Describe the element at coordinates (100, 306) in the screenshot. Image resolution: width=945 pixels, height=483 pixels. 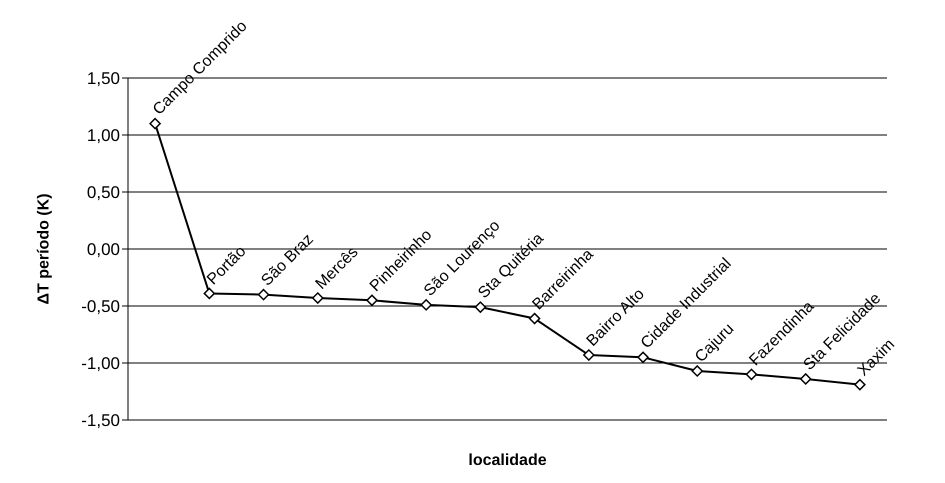
I see `y-tick-label: -0,50` at that location.